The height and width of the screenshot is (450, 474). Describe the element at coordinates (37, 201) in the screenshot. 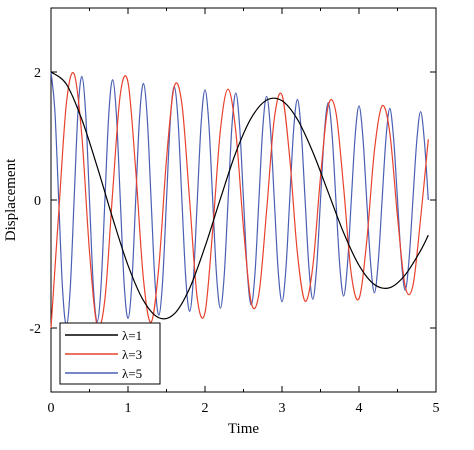

I see `y-tick-label: 0` at that location.